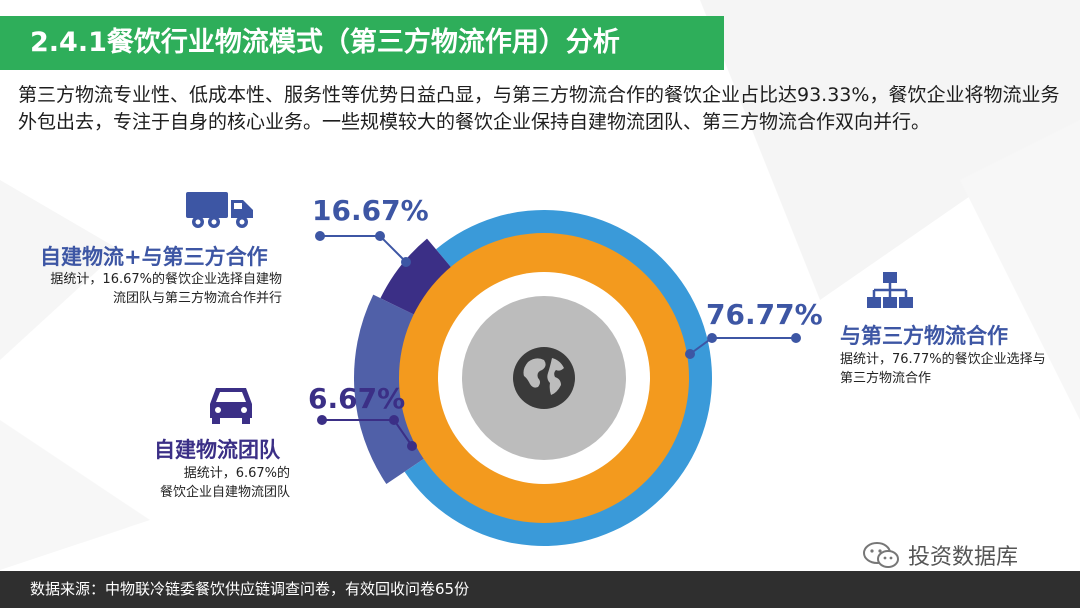  I want to click on leader-line-third-party, so click(743, 346).